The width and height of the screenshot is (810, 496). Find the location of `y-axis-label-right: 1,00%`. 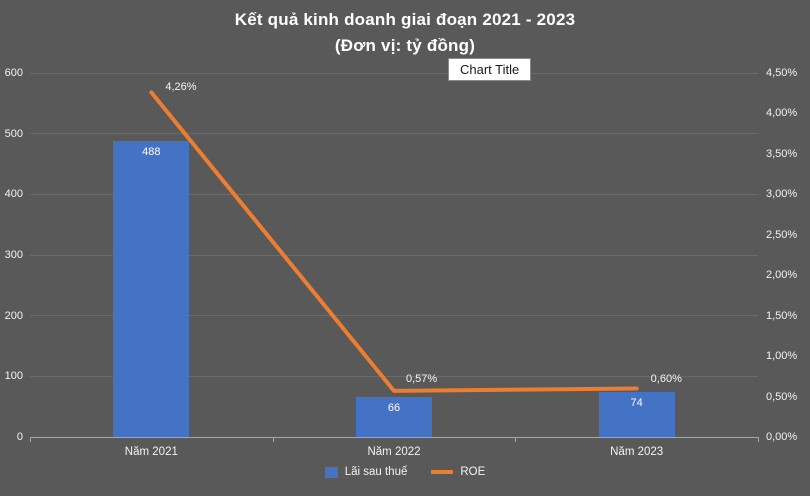

y-axis-label-right: 1,00% is located at coordinates (782, 356).